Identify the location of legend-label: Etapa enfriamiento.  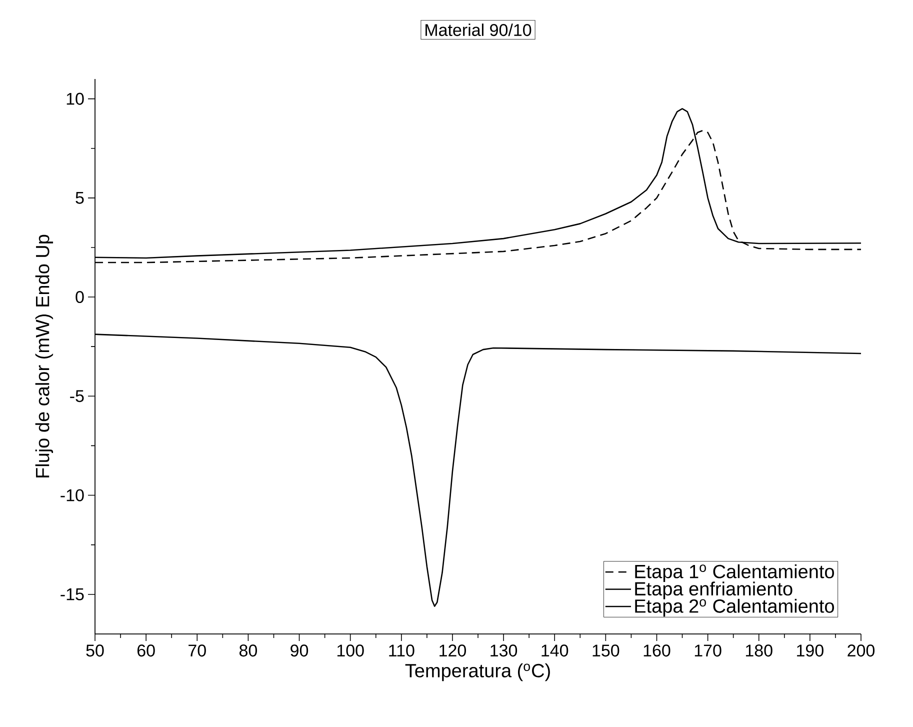
(713, 591).